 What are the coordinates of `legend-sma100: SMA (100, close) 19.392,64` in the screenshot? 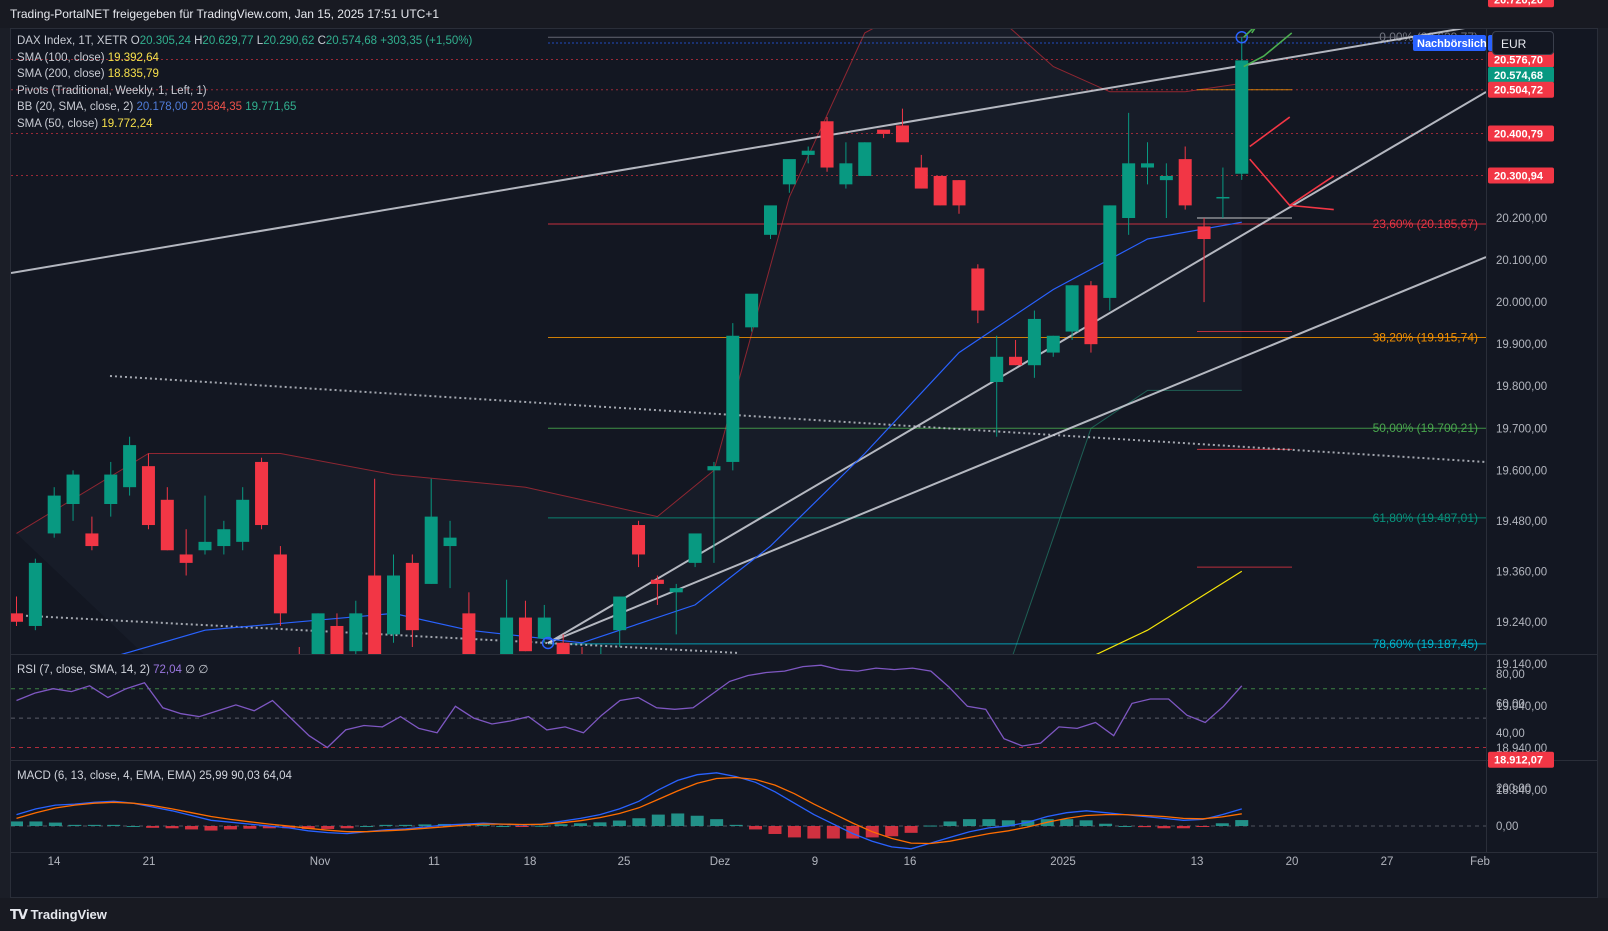 It's located at (88, 58).